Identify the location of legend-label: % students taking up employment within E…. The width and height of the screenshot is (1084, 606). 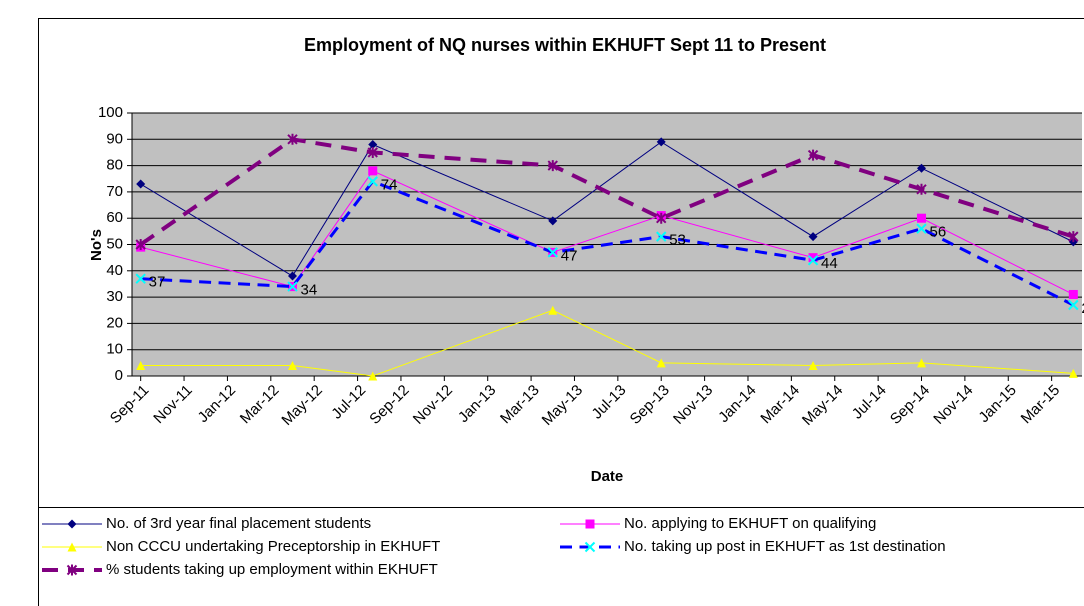
(272, 569).